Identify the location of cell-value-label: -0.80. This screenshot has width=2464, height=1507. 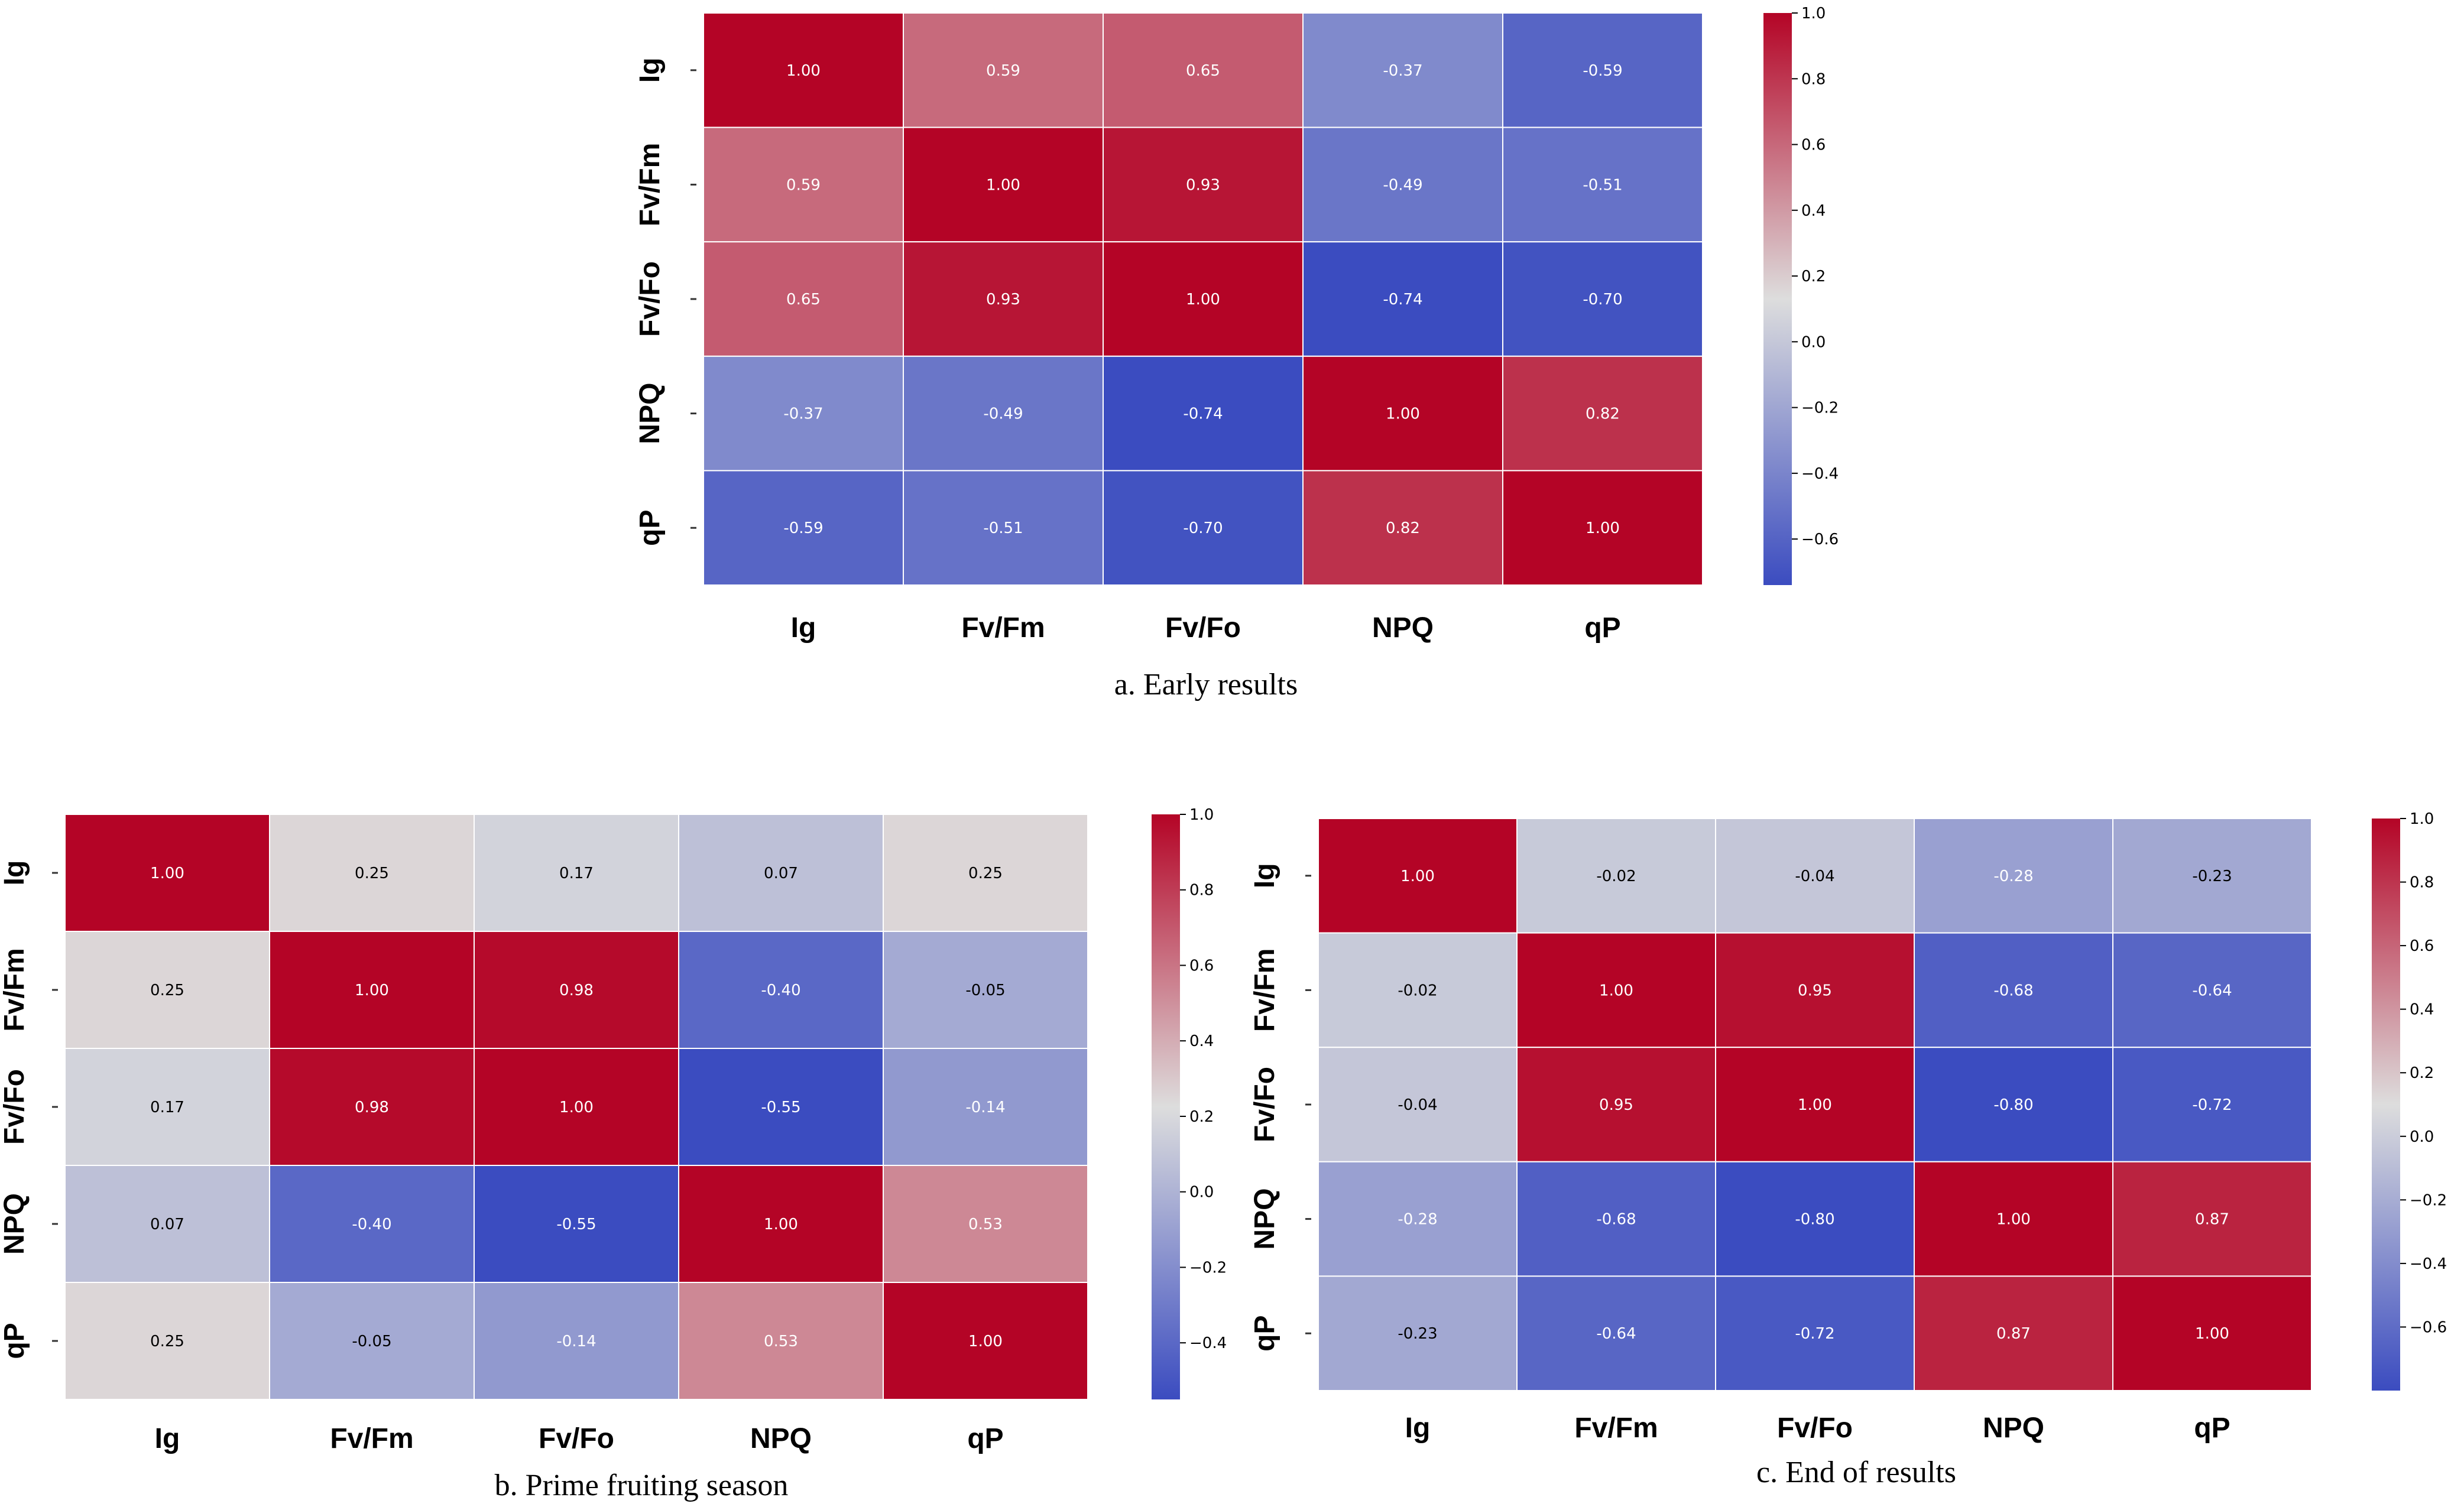
(2013, 1105).